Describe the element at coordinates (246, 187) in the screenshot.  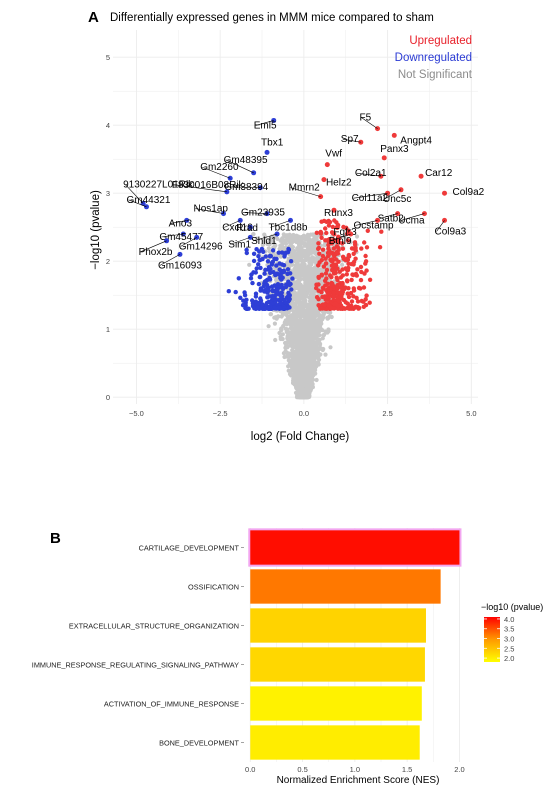
I see `gene-label: Gm38394` at that location.